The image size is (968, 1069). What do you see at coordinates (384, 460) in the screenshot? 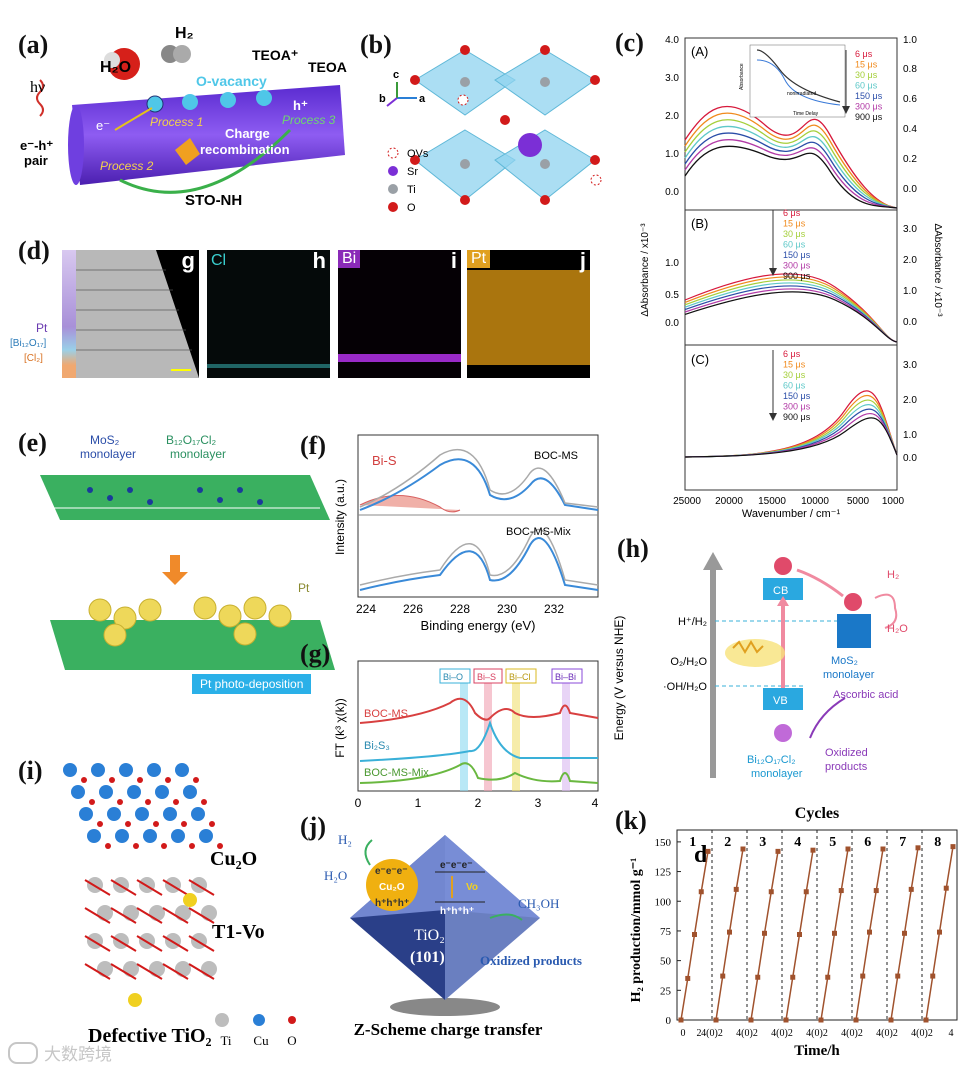
I see `bis-label: Bi-S` at bounding box center [384, 460].